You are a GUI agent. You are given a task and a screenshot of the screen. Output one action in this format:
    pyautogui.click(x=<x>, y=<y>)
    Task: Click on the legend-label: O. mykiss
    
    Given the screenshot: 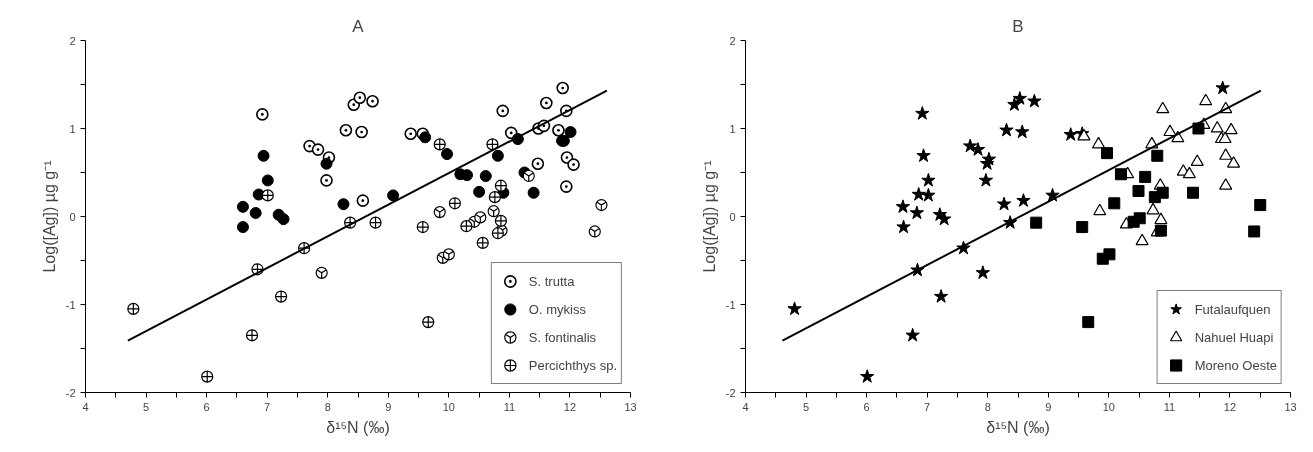 What is the action you would take?
    pyautogui.click(x=557, y=309)
    